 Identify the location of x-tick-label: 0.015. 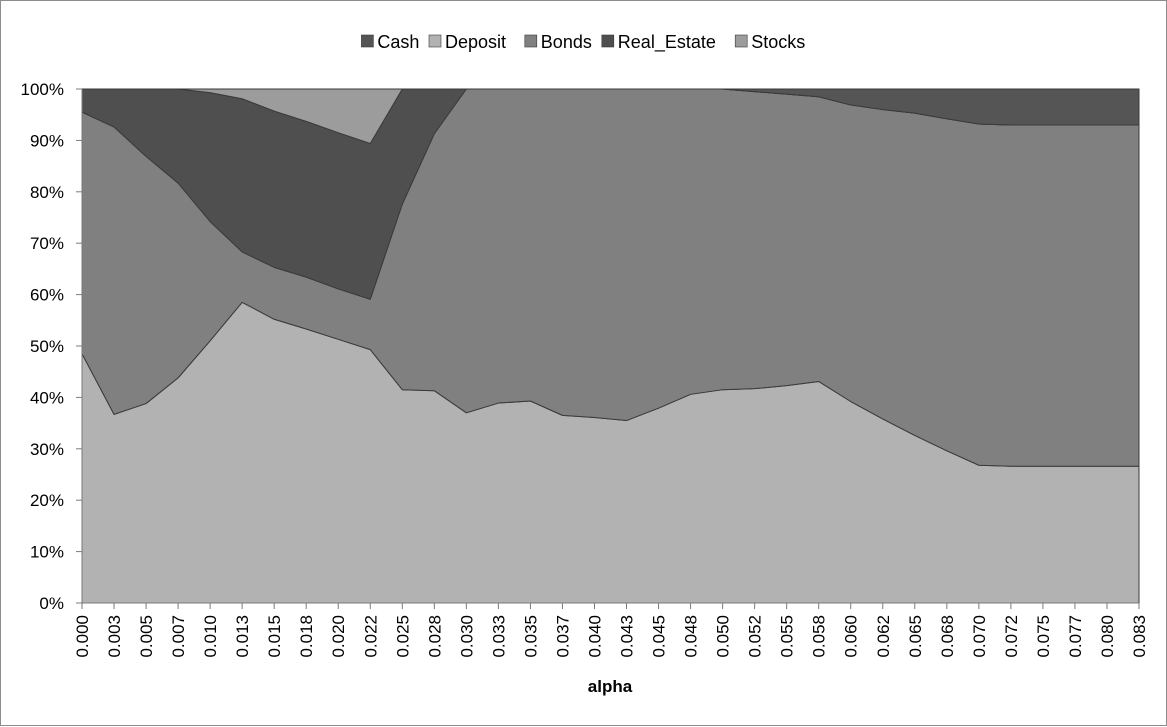
(274, 636).